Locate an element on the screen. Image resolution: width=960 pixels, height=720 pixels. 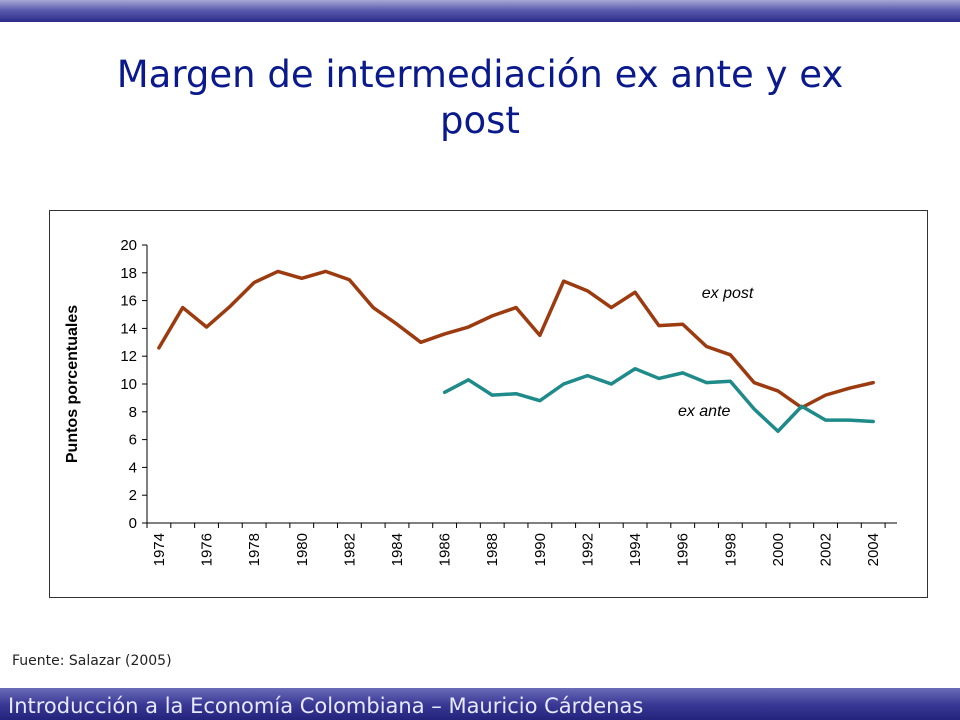
y-tick-label: 16 is located at coordinates (128, 301).